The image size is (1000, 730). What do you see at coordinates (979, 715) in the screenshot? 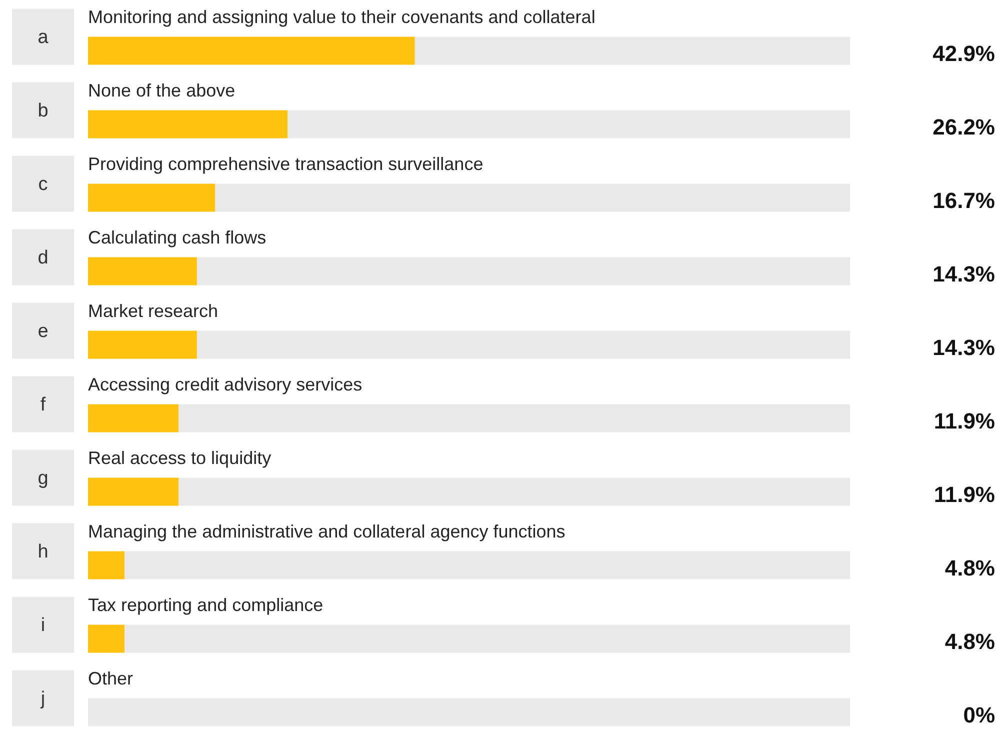
I see `data-label: 0%` at bounding box center [979, 715].